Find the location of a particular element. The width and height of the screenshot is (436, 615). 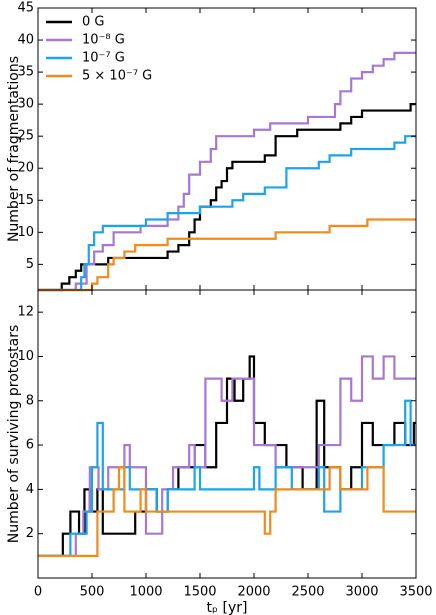

legend-label: 10⁻⁸ G is located at coordinates (103, 40).